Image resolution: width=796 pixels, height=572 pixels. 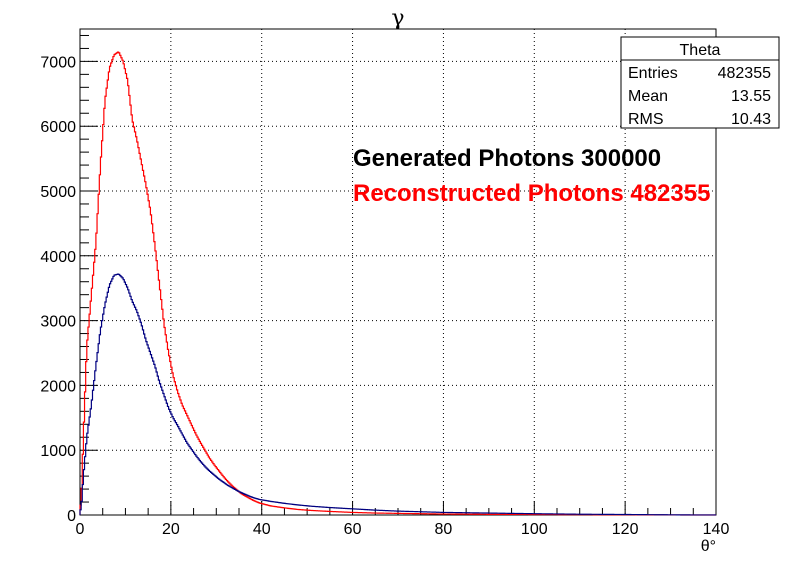 I want to click on x-axis-label: θ°, so click(x=708, y=546).